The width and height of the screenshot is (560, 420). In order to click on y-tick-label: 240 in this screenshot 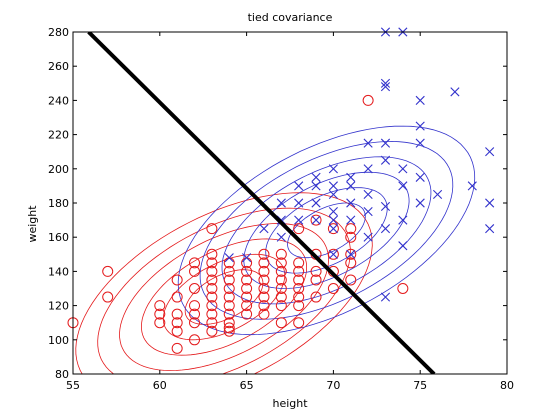, I will do `click(58, 100)`.